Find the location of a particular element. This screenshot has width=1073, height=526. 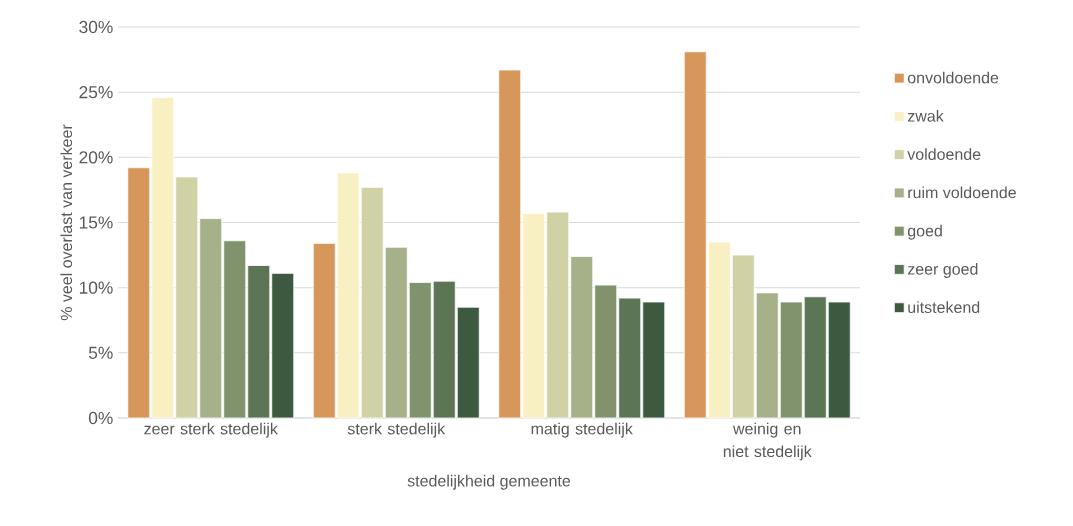

y-tick-label: 15% is located at coordinates (96, 222).